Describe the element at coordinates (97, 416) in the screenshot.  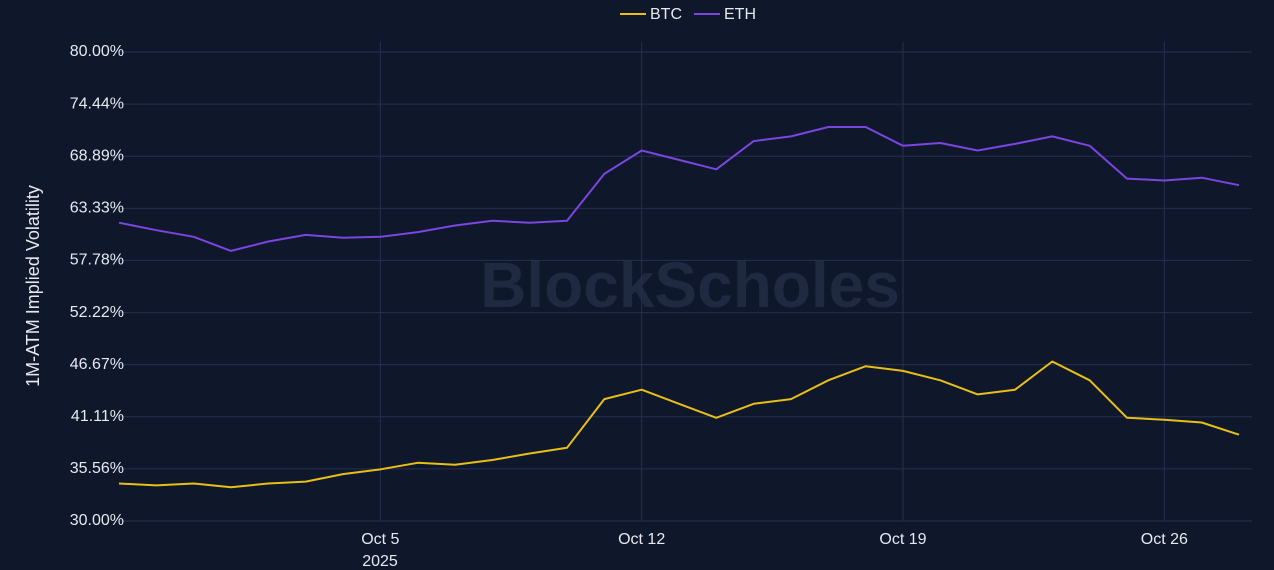
I see `y-tick-label: 41.11%` at that location.